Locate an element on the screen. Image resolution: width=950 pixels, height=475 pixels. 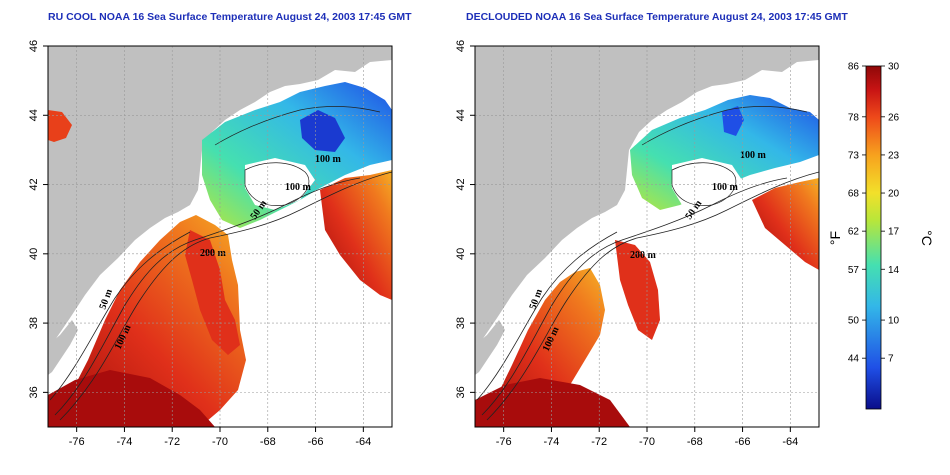
left-y-axis: 36 38 40 42 44 46 is located at coordinates (38, 219).